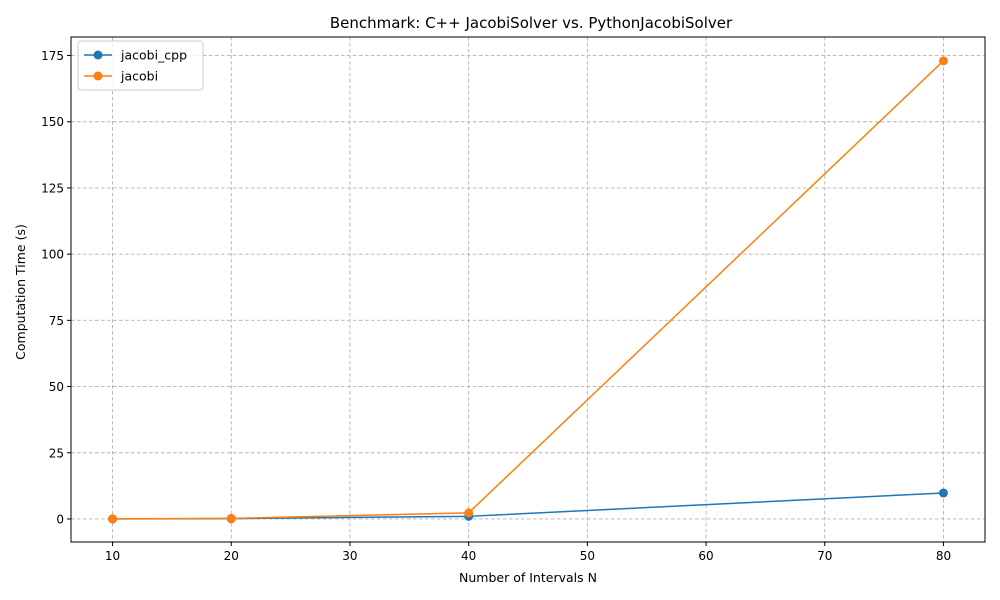 Image resolution: width=1000 pixels, height=600 pixels. What do you see at coordinates (824, 556) in the screenshot?
I see `x-tick-label: 70` at bounding box center [824, 556].